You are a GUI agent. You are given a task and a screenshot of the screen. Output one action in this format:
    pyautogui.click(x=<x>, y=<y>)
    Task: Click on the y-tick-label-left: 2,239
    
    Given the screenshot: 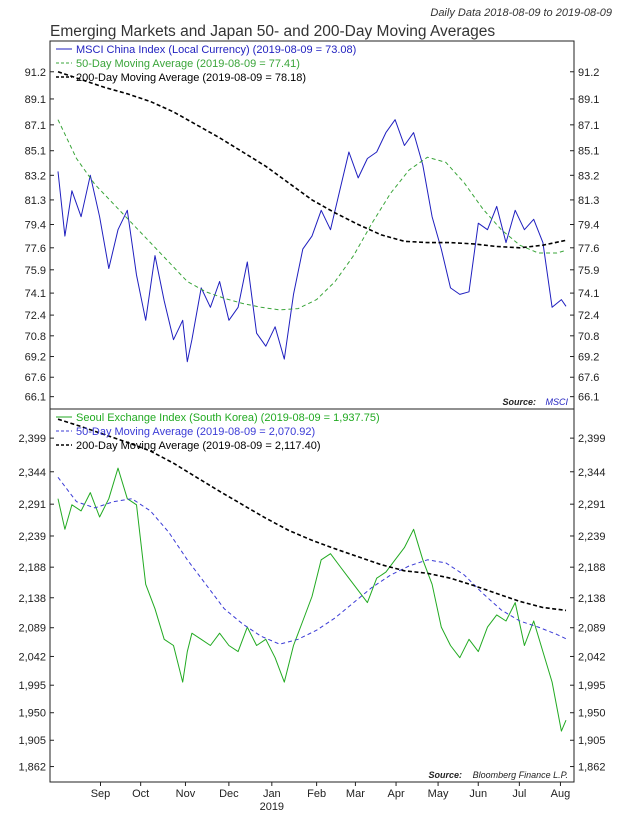 What is the action you would take?
    pyautogui.click(x=32, y=537)
    